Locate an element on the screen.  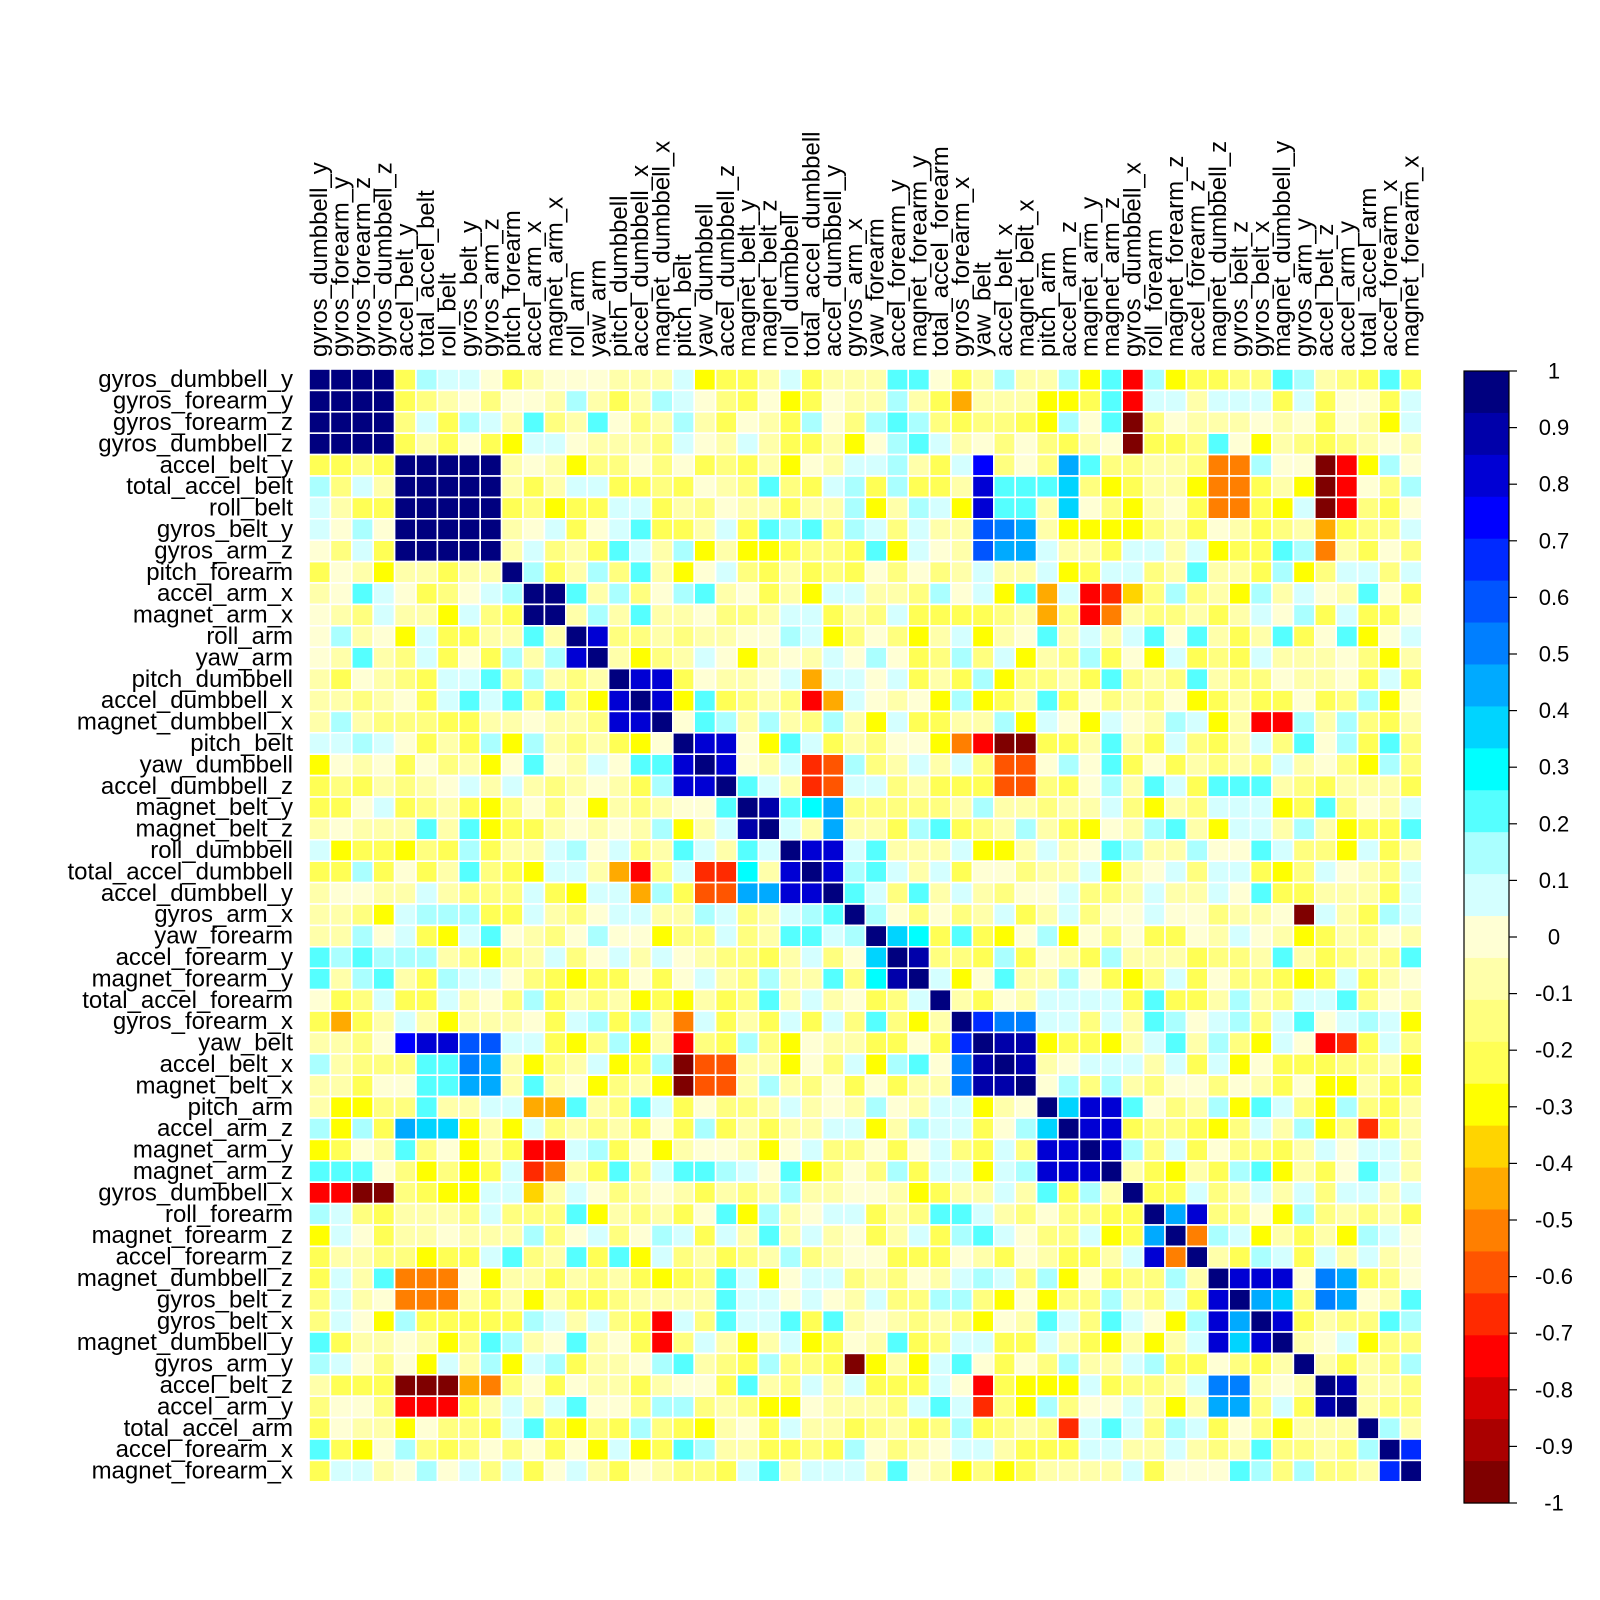
column-label: pitch_dumbbell is located at coordinates (619, 276).